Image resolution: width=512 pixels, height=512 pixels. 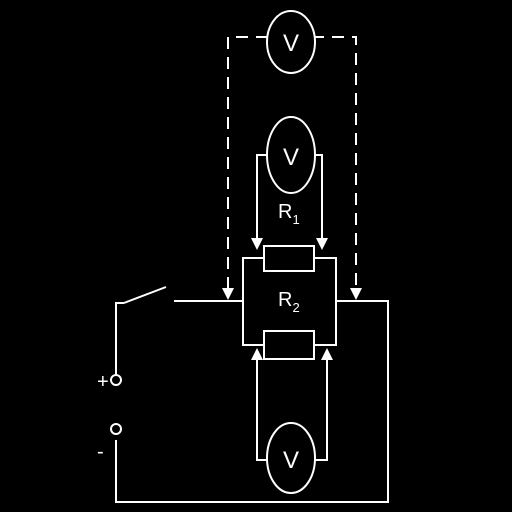 I want to click on voltmeter-bottom-leads, so click(x=292, y=404).